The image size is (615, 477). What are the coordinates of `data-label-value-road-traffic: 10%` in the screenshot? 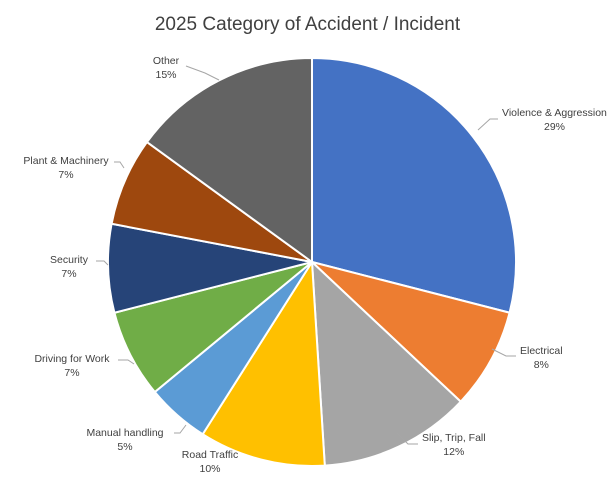 It's located at (209, 469).